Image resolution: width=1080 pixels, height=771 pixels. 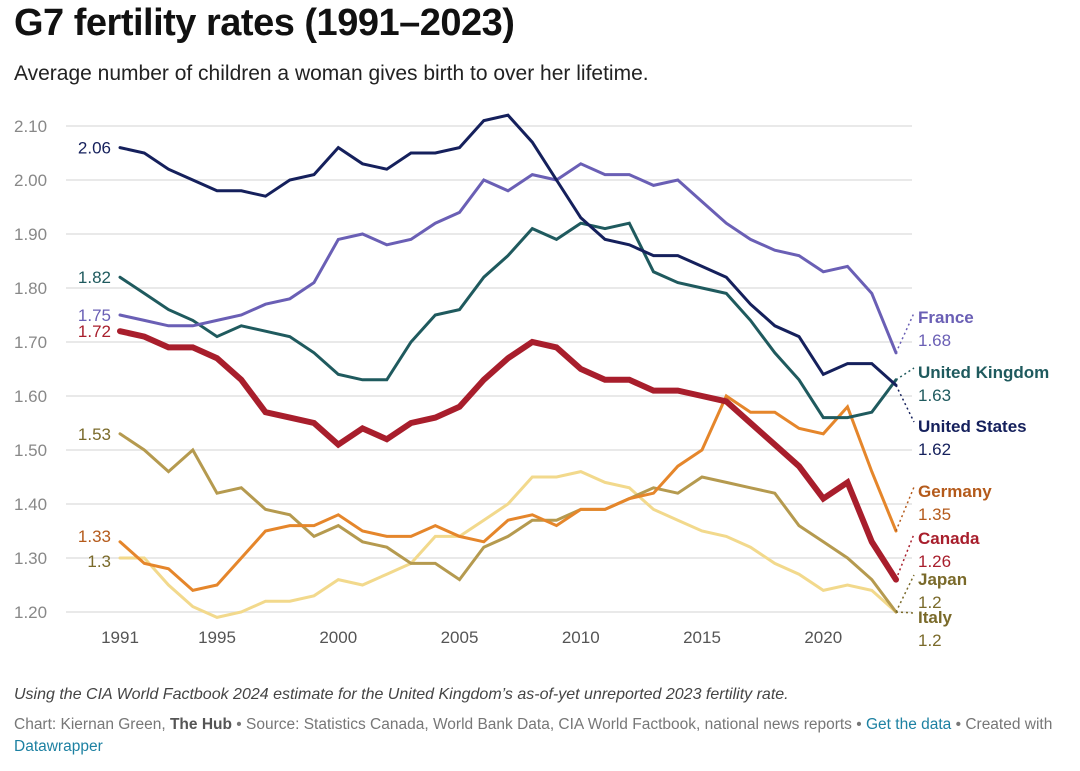 I want to click on leader-united-kingdom, so click(x=905, y=374).